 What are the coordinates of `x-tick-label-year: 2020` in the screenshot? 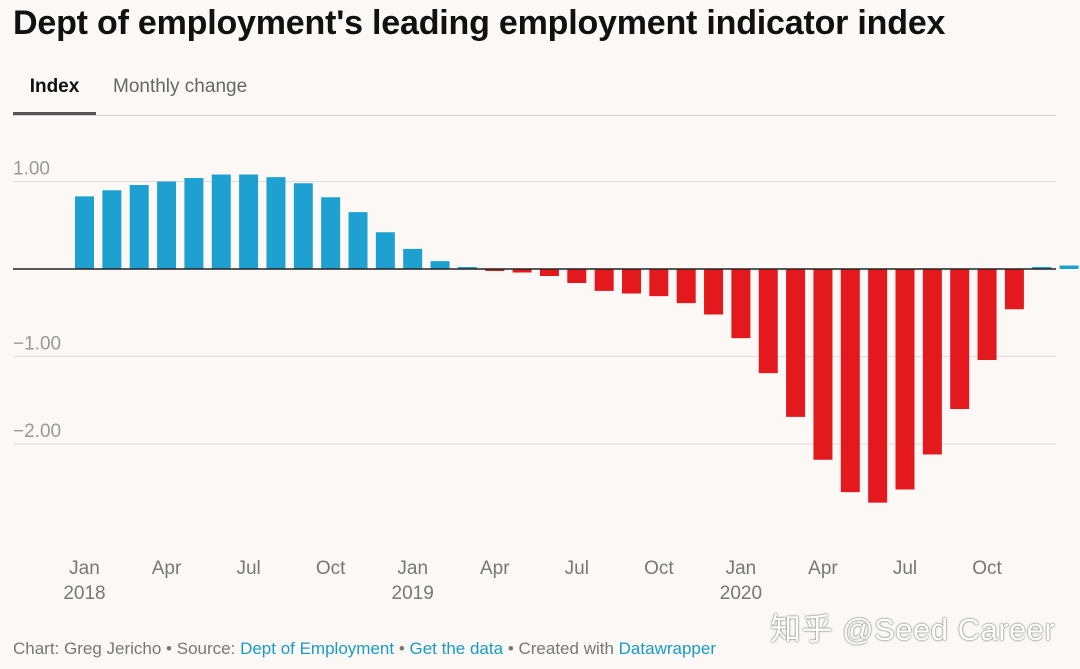 It's located at (741, 593).